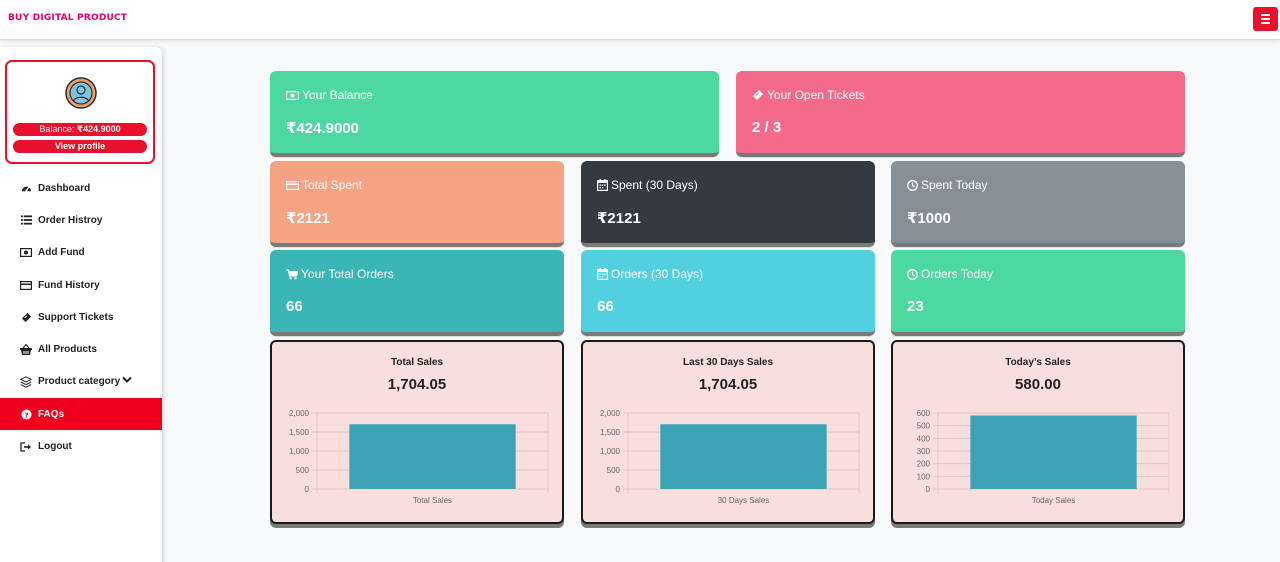 This screenshot has width=1280, height=562. Describe the element at coordinates (417, 293) in the screenshot. I see `total-orders-card: Your Total Orders 66` at that location.